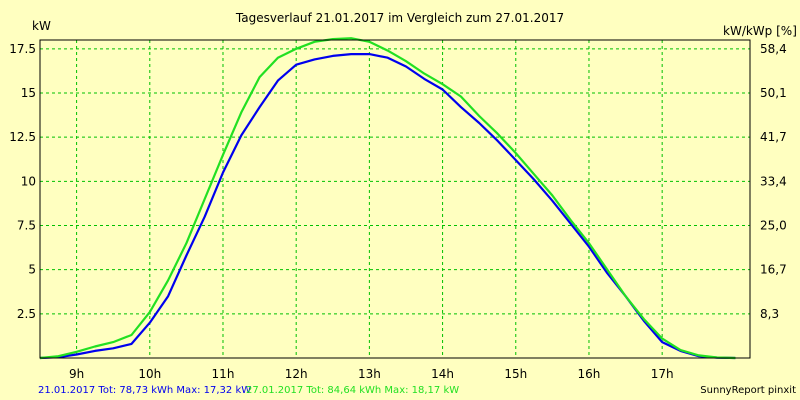 This screenshot has width=800, height=400. What do you see at coordinates (748, 390) in the screenshot?
I see `footer-brand: SunnyReport pinxit` at bounding box center [748, 390].